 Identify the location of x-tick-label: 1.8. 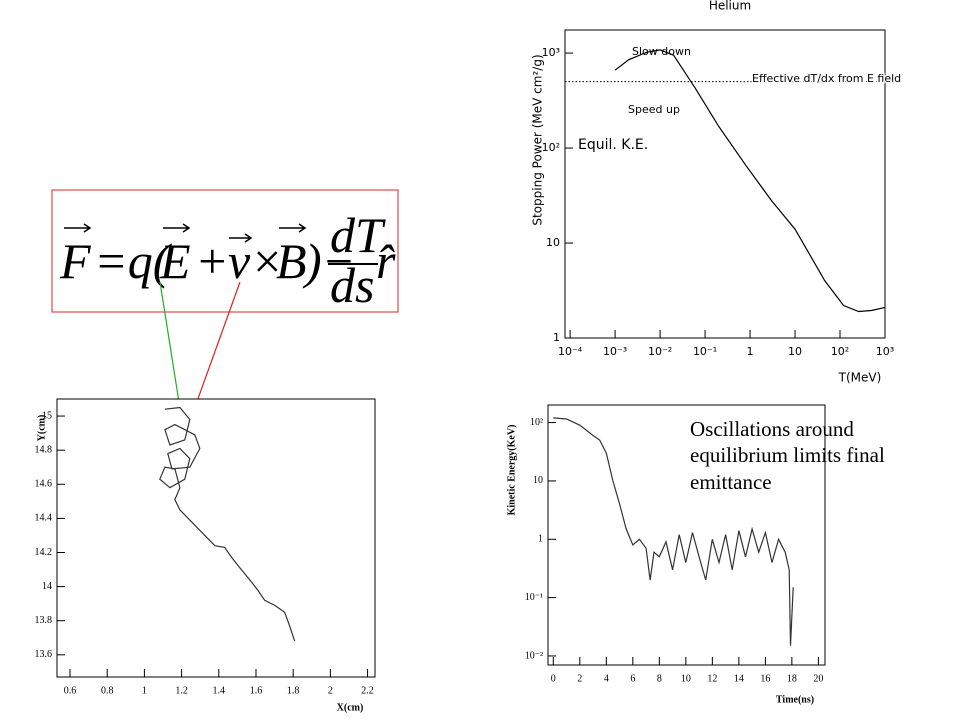
(293, 690).